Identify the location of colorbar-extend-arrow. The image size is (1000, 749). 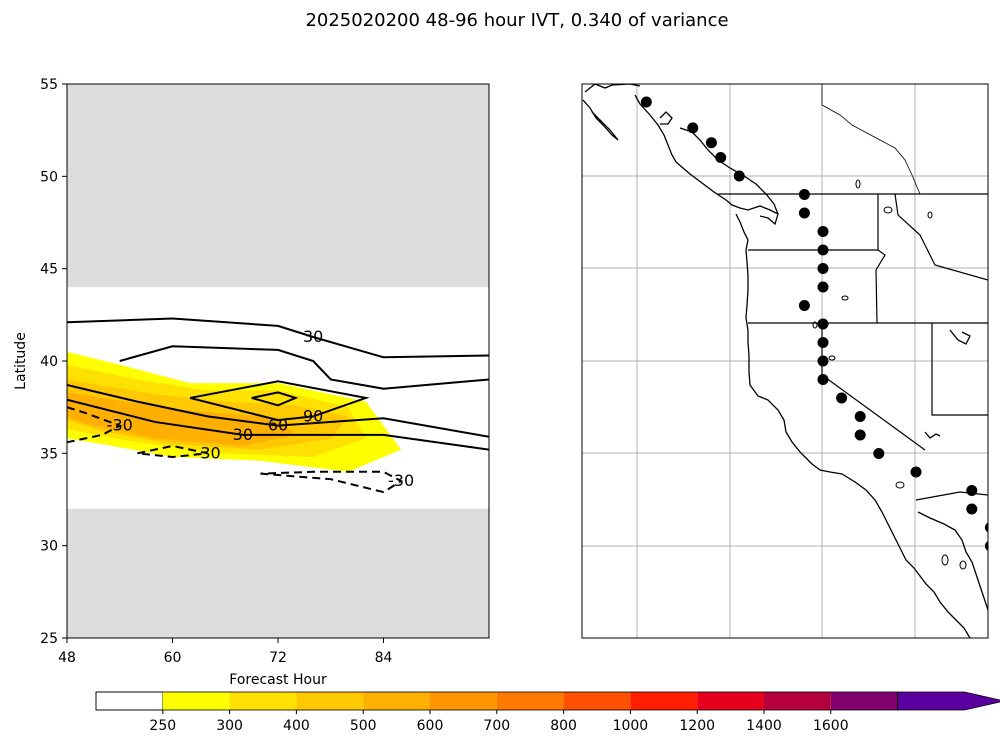
(948, 701).